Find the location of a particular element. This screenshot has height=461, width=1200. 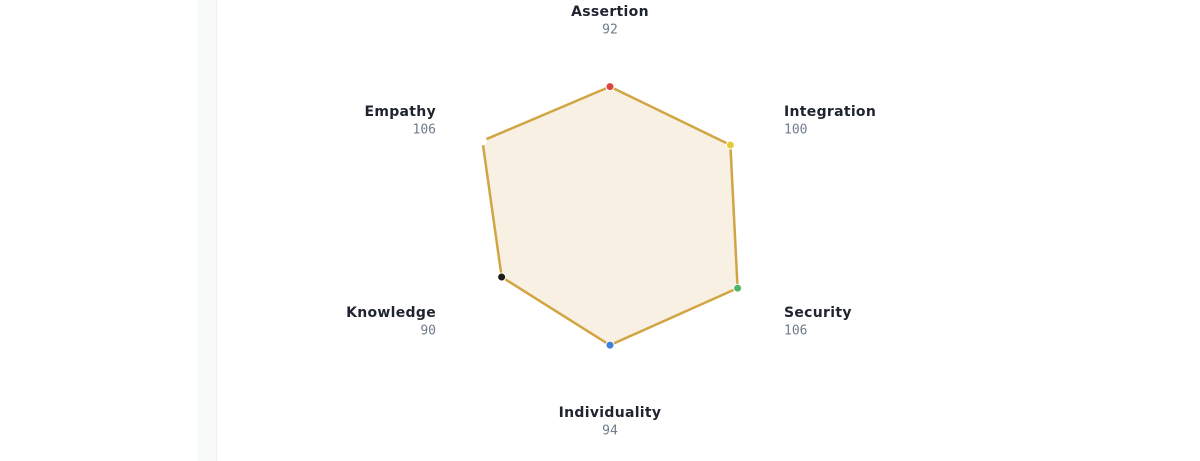

sidebar is located at coordinates (206, 230).